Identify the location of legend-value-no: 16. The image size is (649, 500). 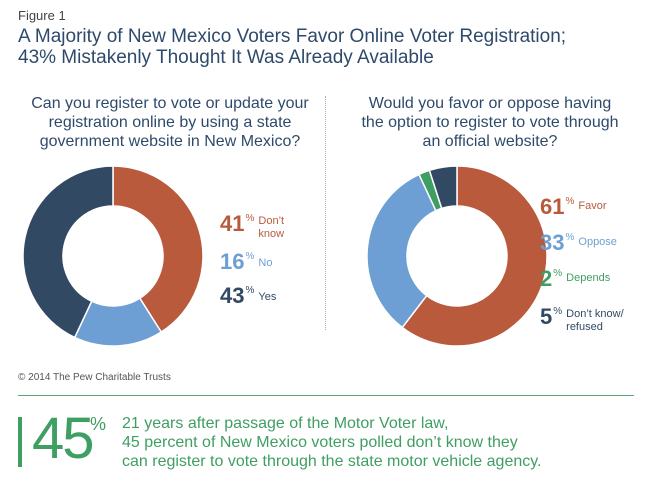
(232, 261).